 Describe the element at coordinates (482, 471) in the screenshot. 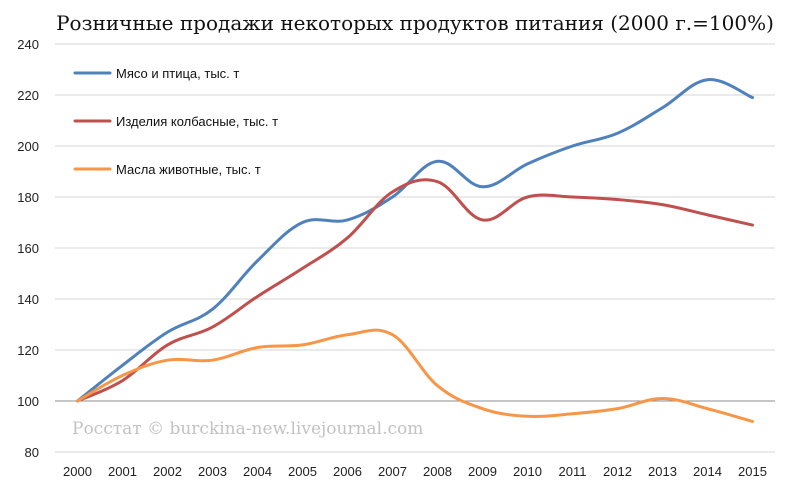

I see `x-tick-label: 2009` at that location.